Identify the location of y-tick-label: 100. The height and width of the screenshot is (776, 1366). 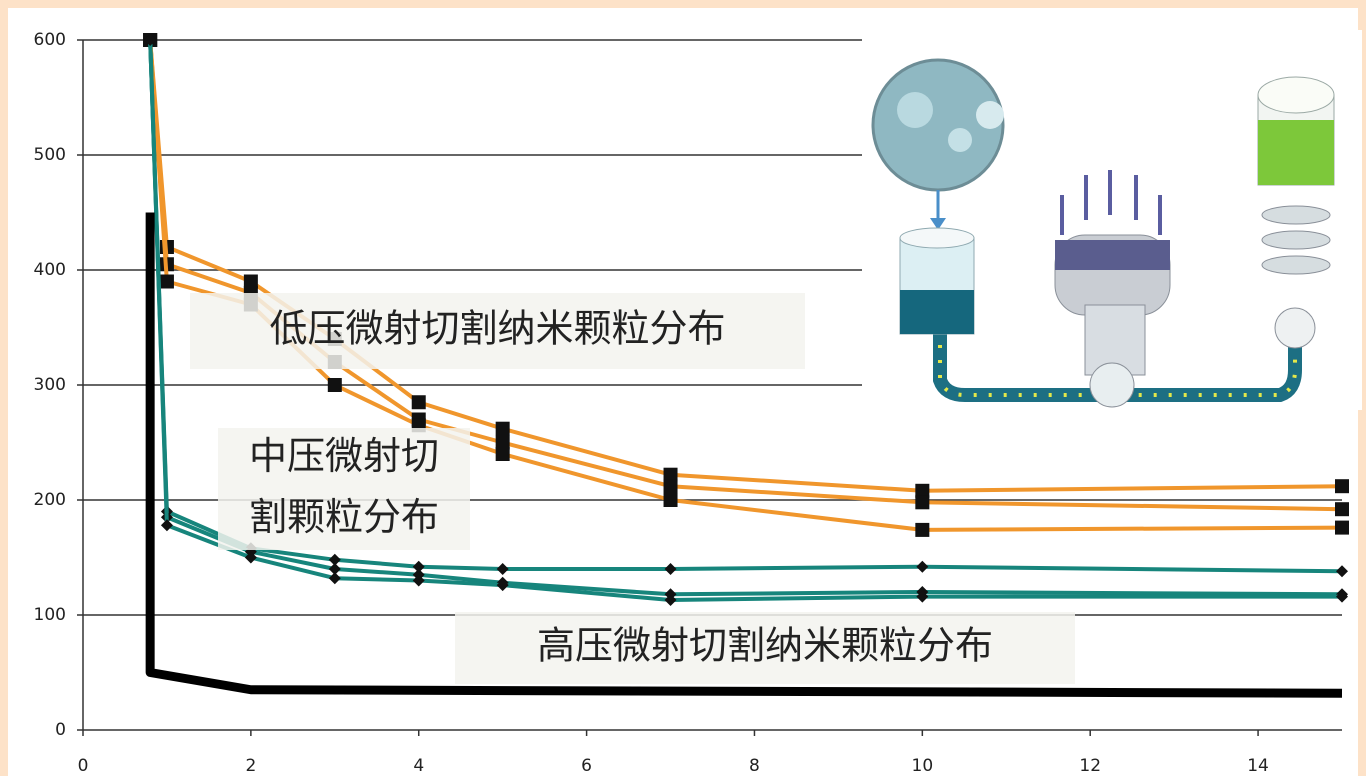
(50, 615).